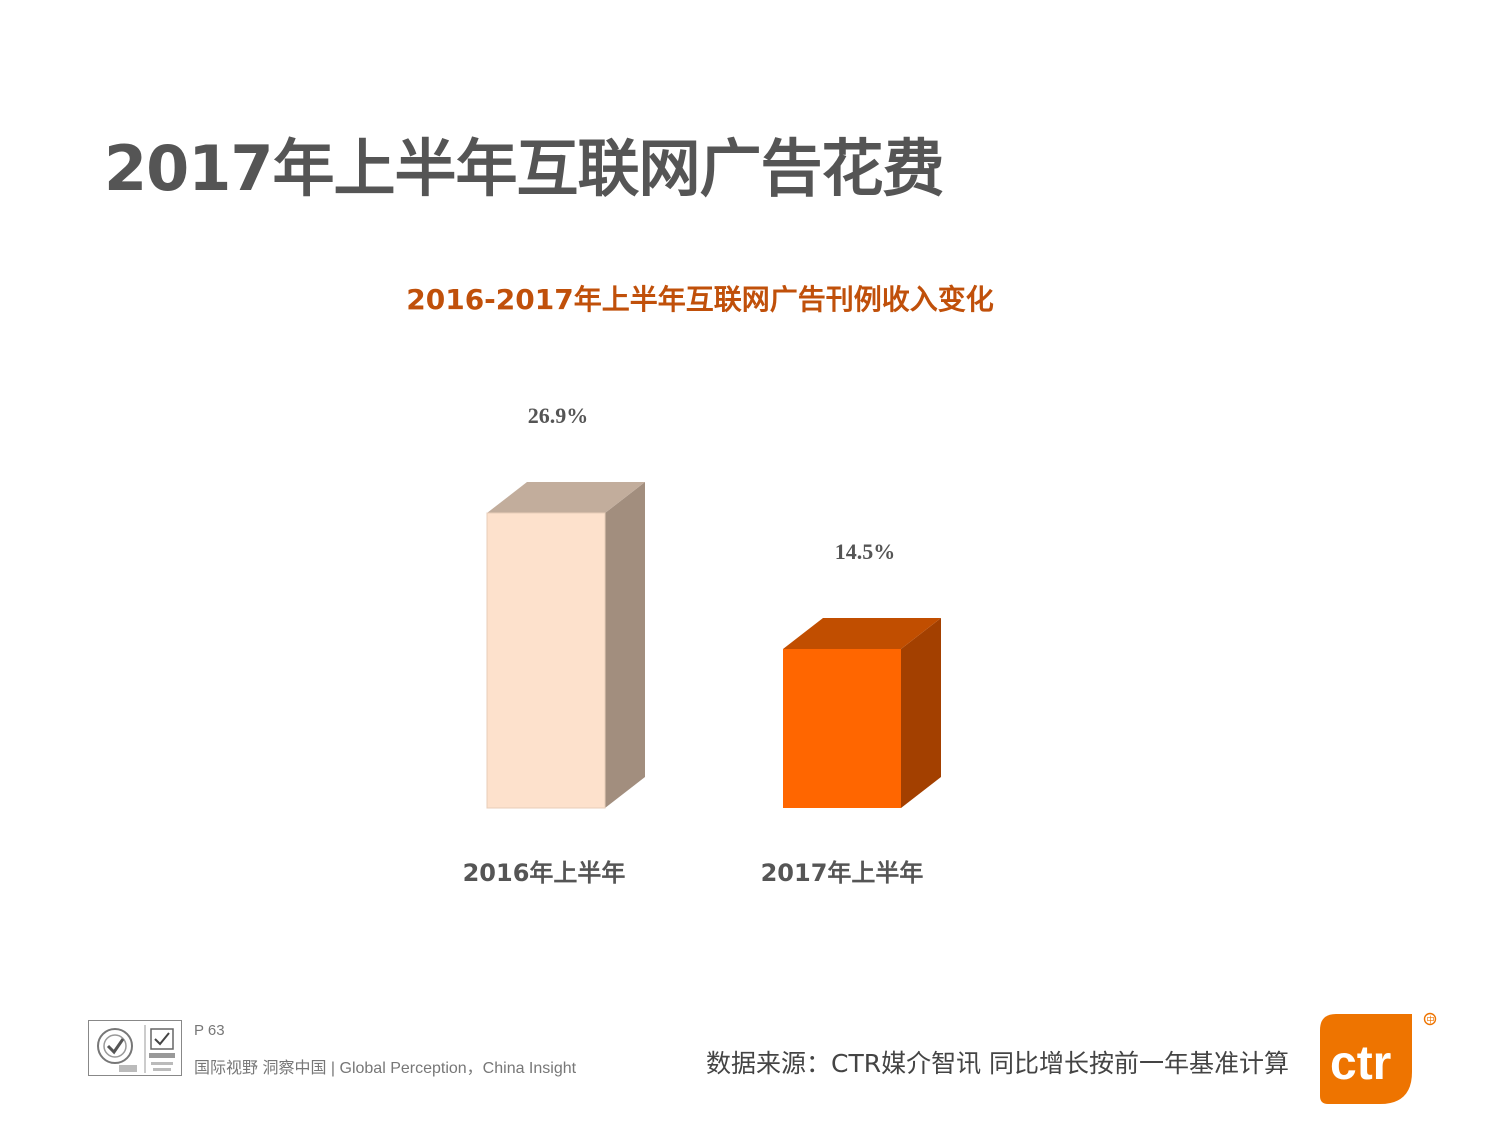 The image size is (1500, 1125). What do you see at coordinates (842, 873) in the screenshot?
I see `category-label-2: 2017年上半年` at bounding box center [842, 873].